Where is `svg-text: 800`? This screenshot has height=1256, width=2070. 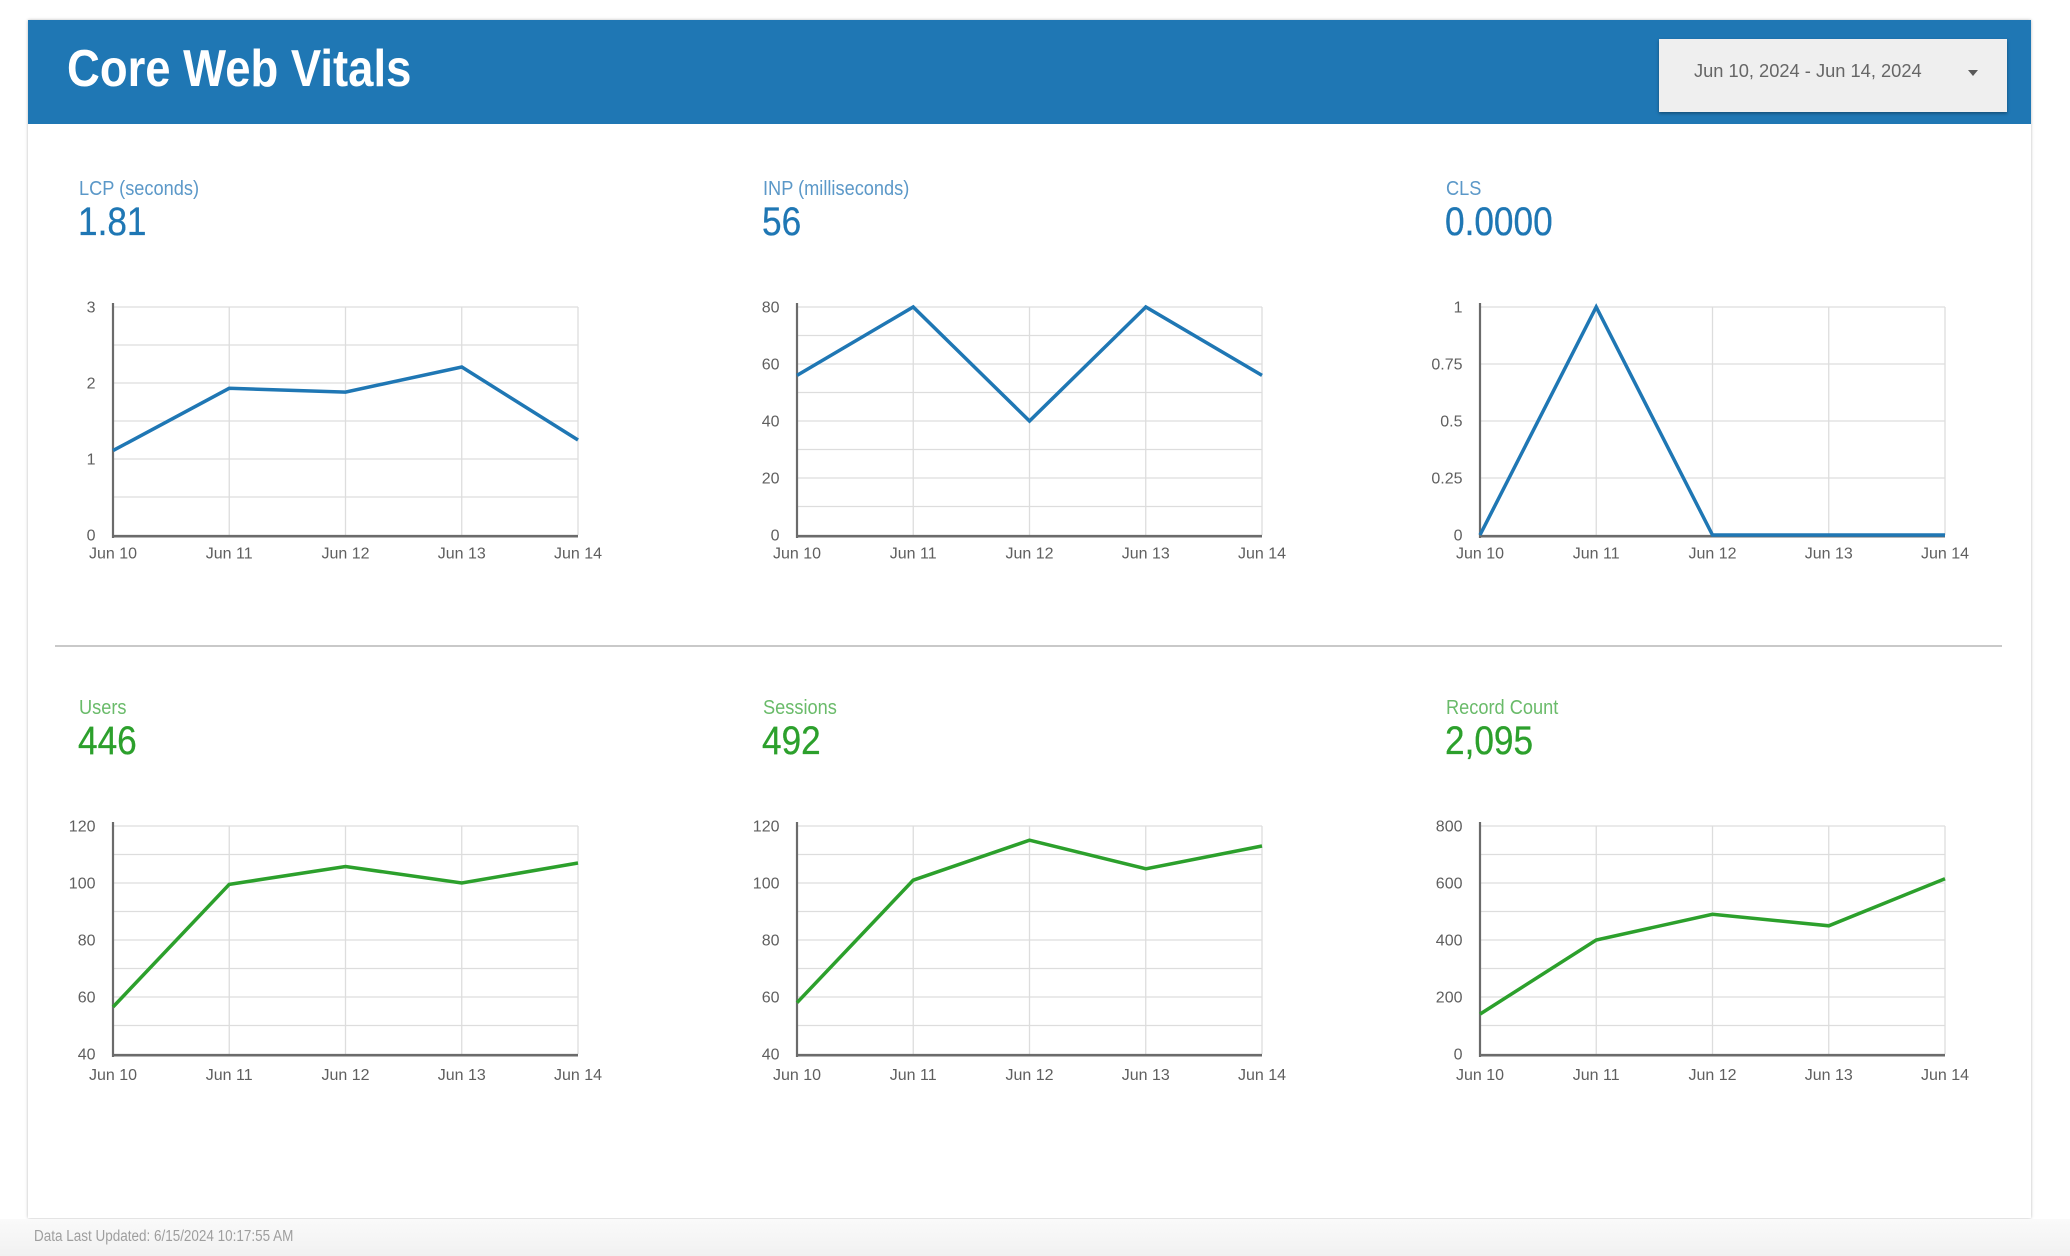 svg-text: 800 is located at coordinates (1449, 827).